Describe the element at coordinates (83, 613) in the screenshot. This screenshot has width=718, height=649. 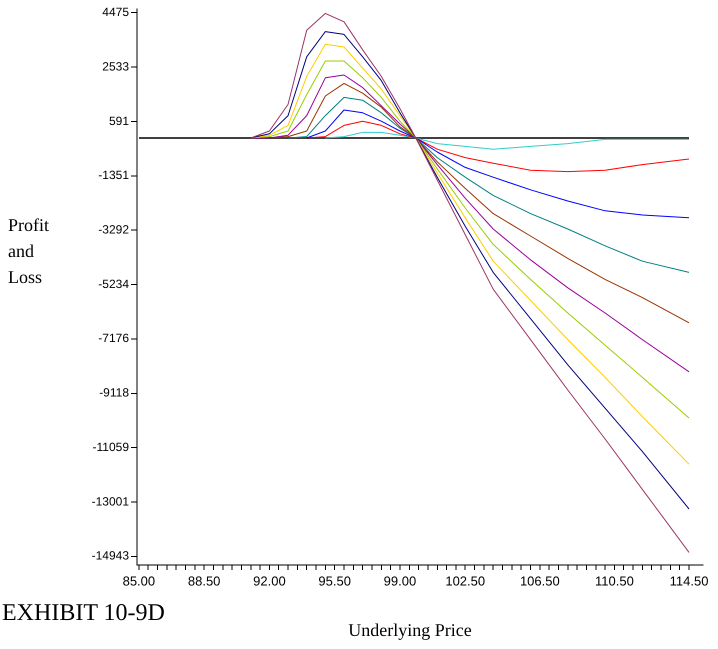
I see `text: EXHIBIT 10-9D` at that location.